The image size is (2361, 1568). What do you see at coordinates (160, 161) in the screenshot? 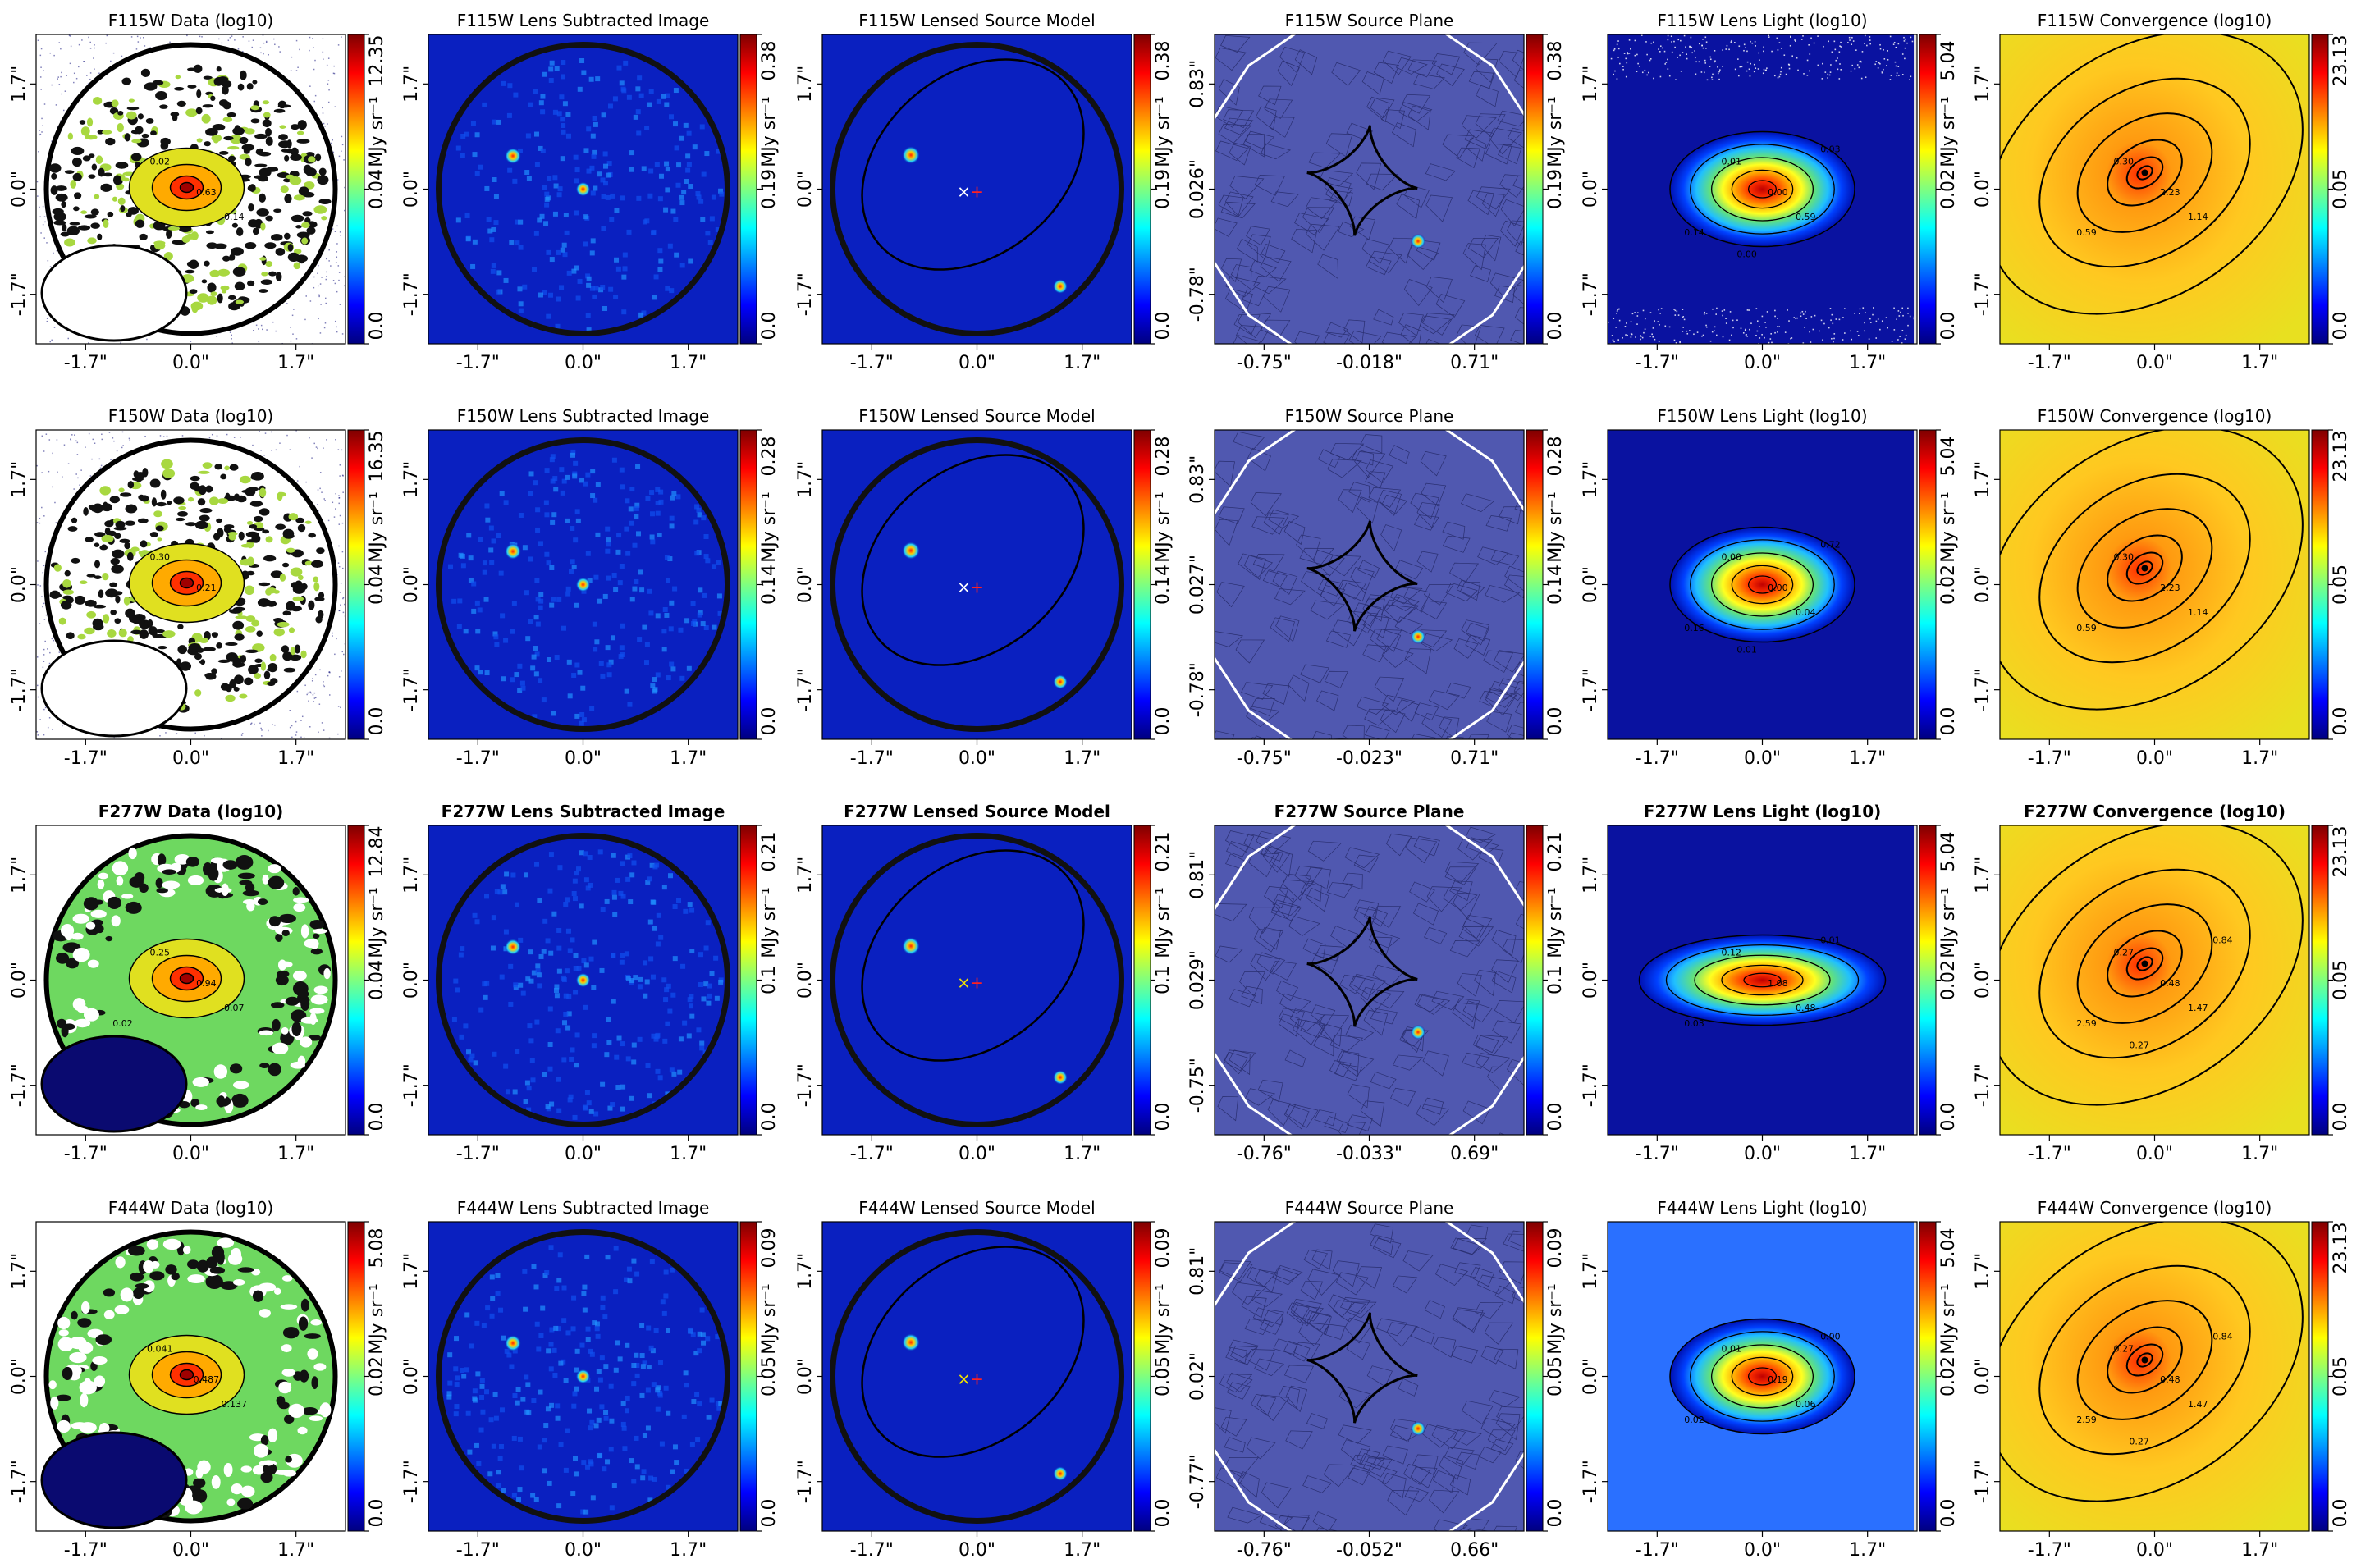
I see `contour-label: 0.02` at bounding box center [160, 161].